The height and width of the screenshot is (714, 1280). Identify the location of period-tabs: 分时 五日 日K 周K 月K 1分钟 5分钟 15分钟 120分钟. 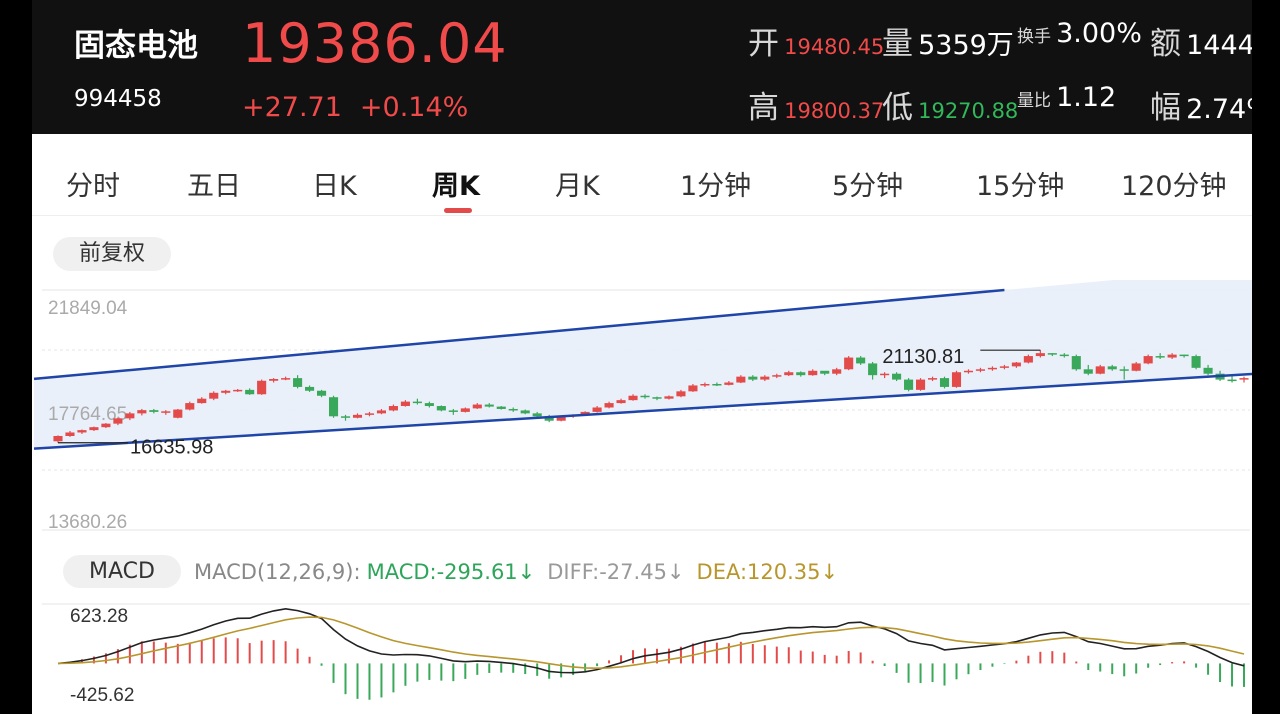
(642, 181).